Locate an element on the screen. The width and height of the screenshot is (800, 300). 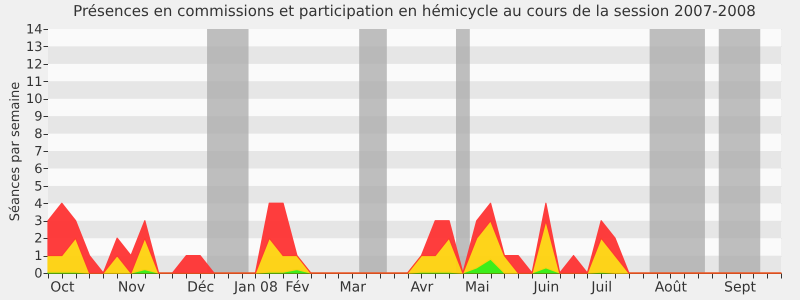
y-tick-label: 1 is located at coordinates (38, 256).